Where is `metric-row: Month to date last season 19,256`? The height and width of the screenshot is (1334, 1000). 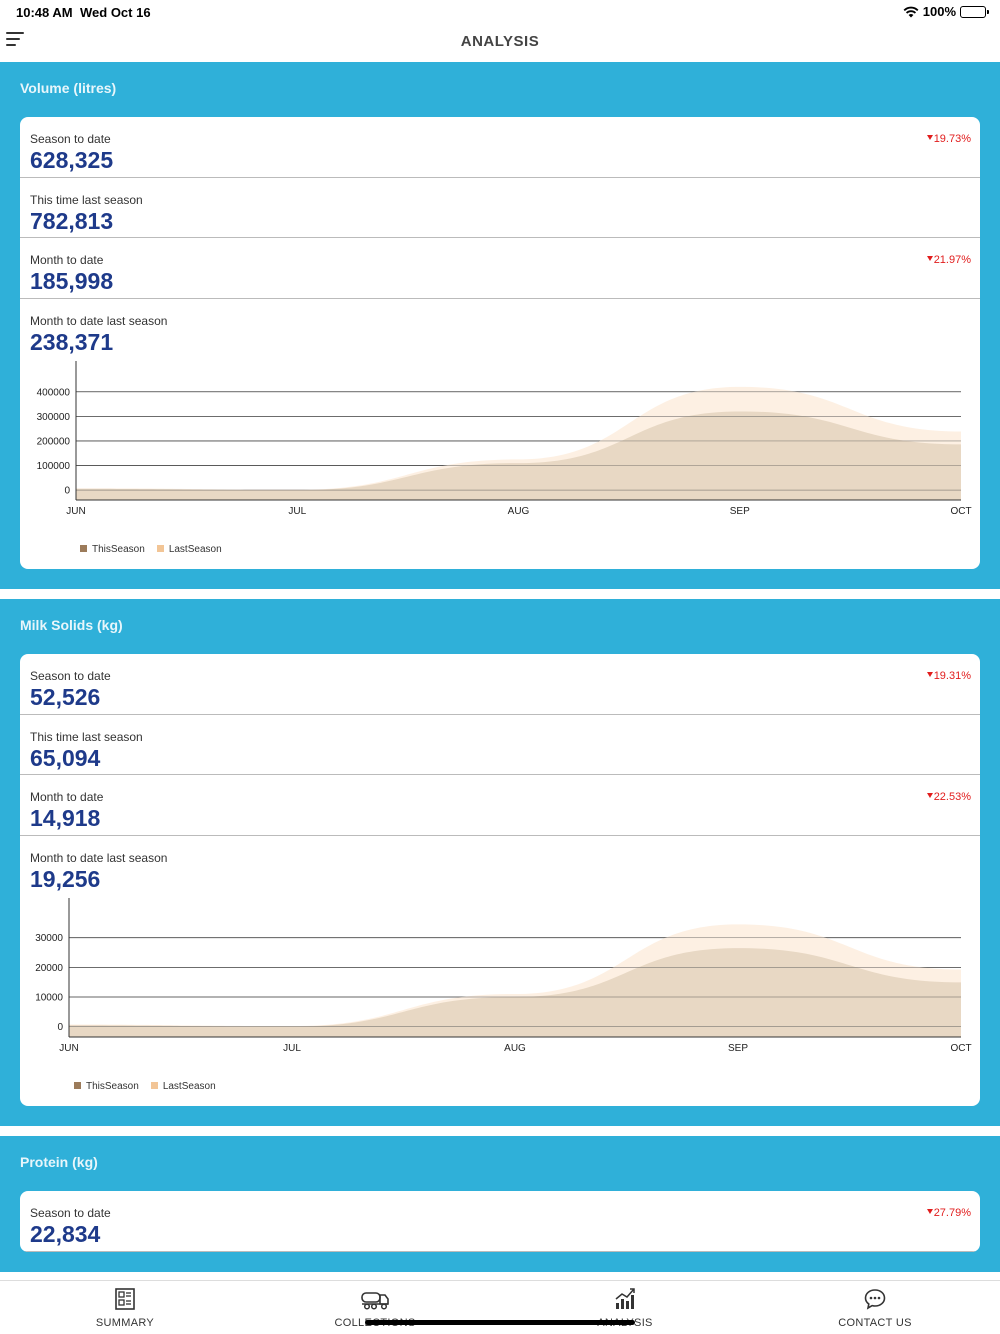 metric-row: Month to date last season 19,256 is located at coordinates (500, 866).